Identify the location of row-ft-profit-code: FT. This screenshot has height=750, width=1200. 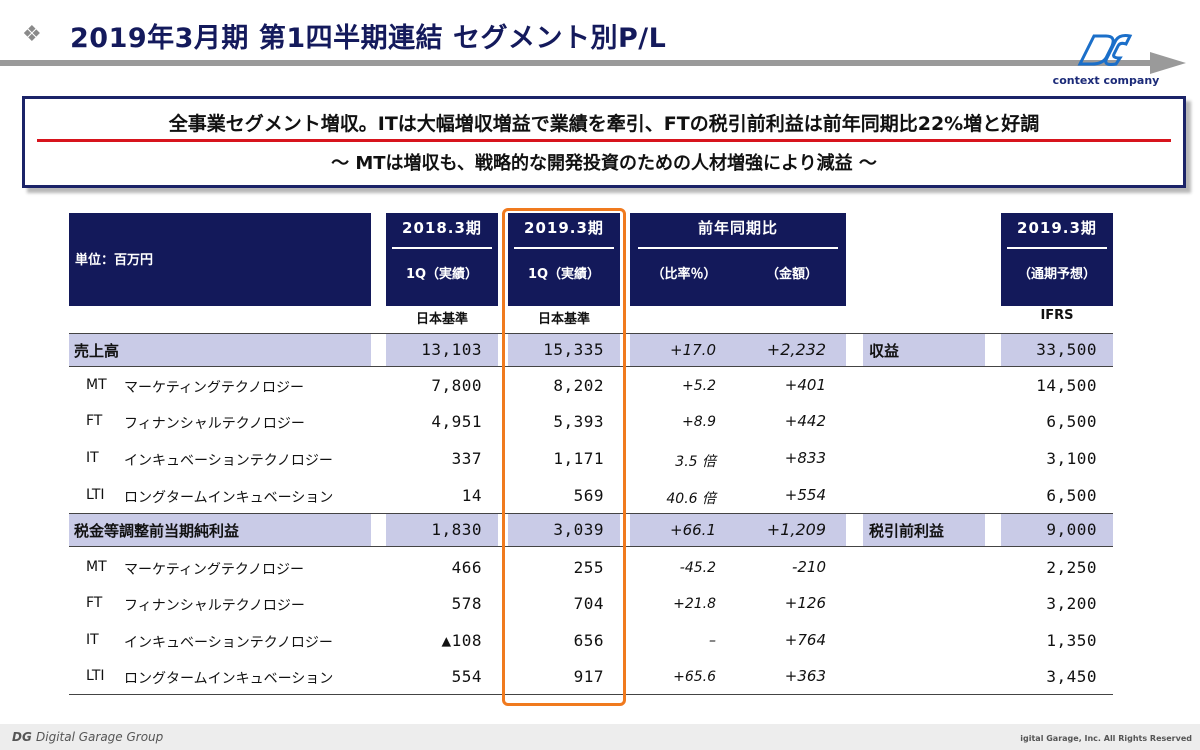
(94, 603).